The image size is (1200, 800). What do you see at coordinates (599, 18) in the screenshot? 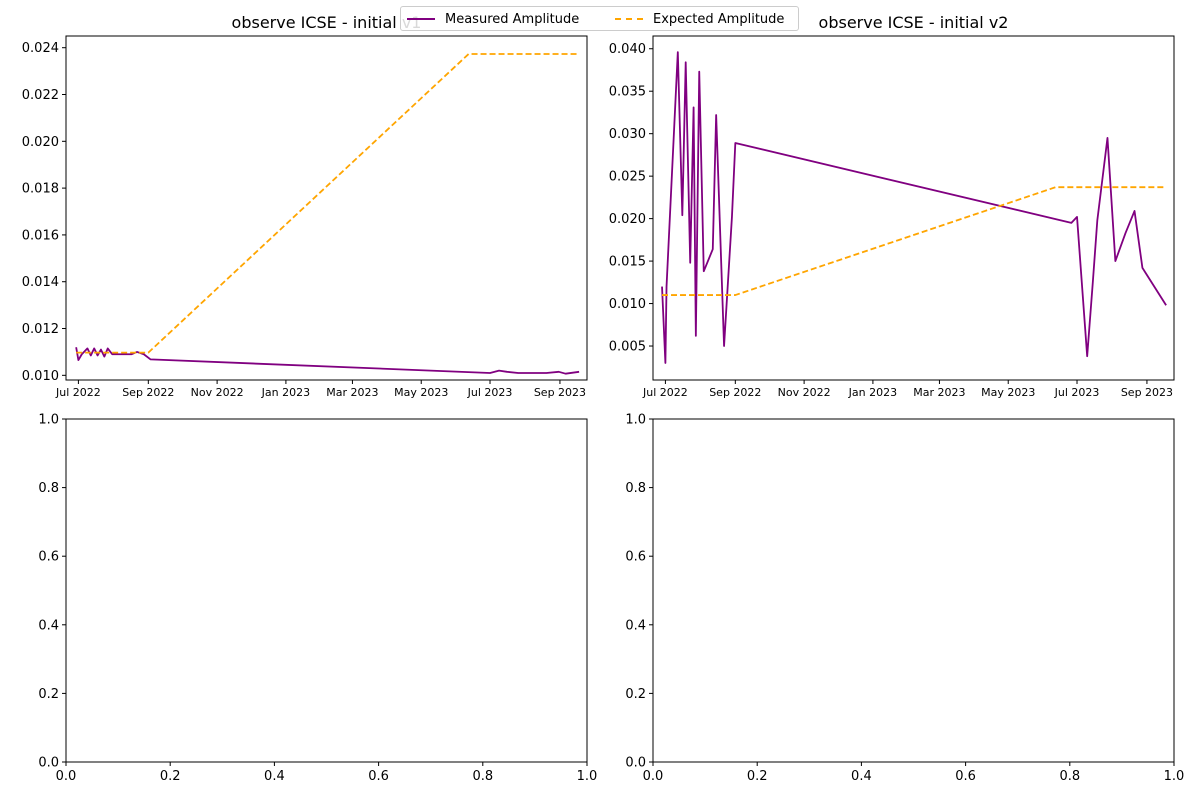
I see `figure-legend: Measured Amplitude Expected Amplitude` at bounding box center [599, 18].